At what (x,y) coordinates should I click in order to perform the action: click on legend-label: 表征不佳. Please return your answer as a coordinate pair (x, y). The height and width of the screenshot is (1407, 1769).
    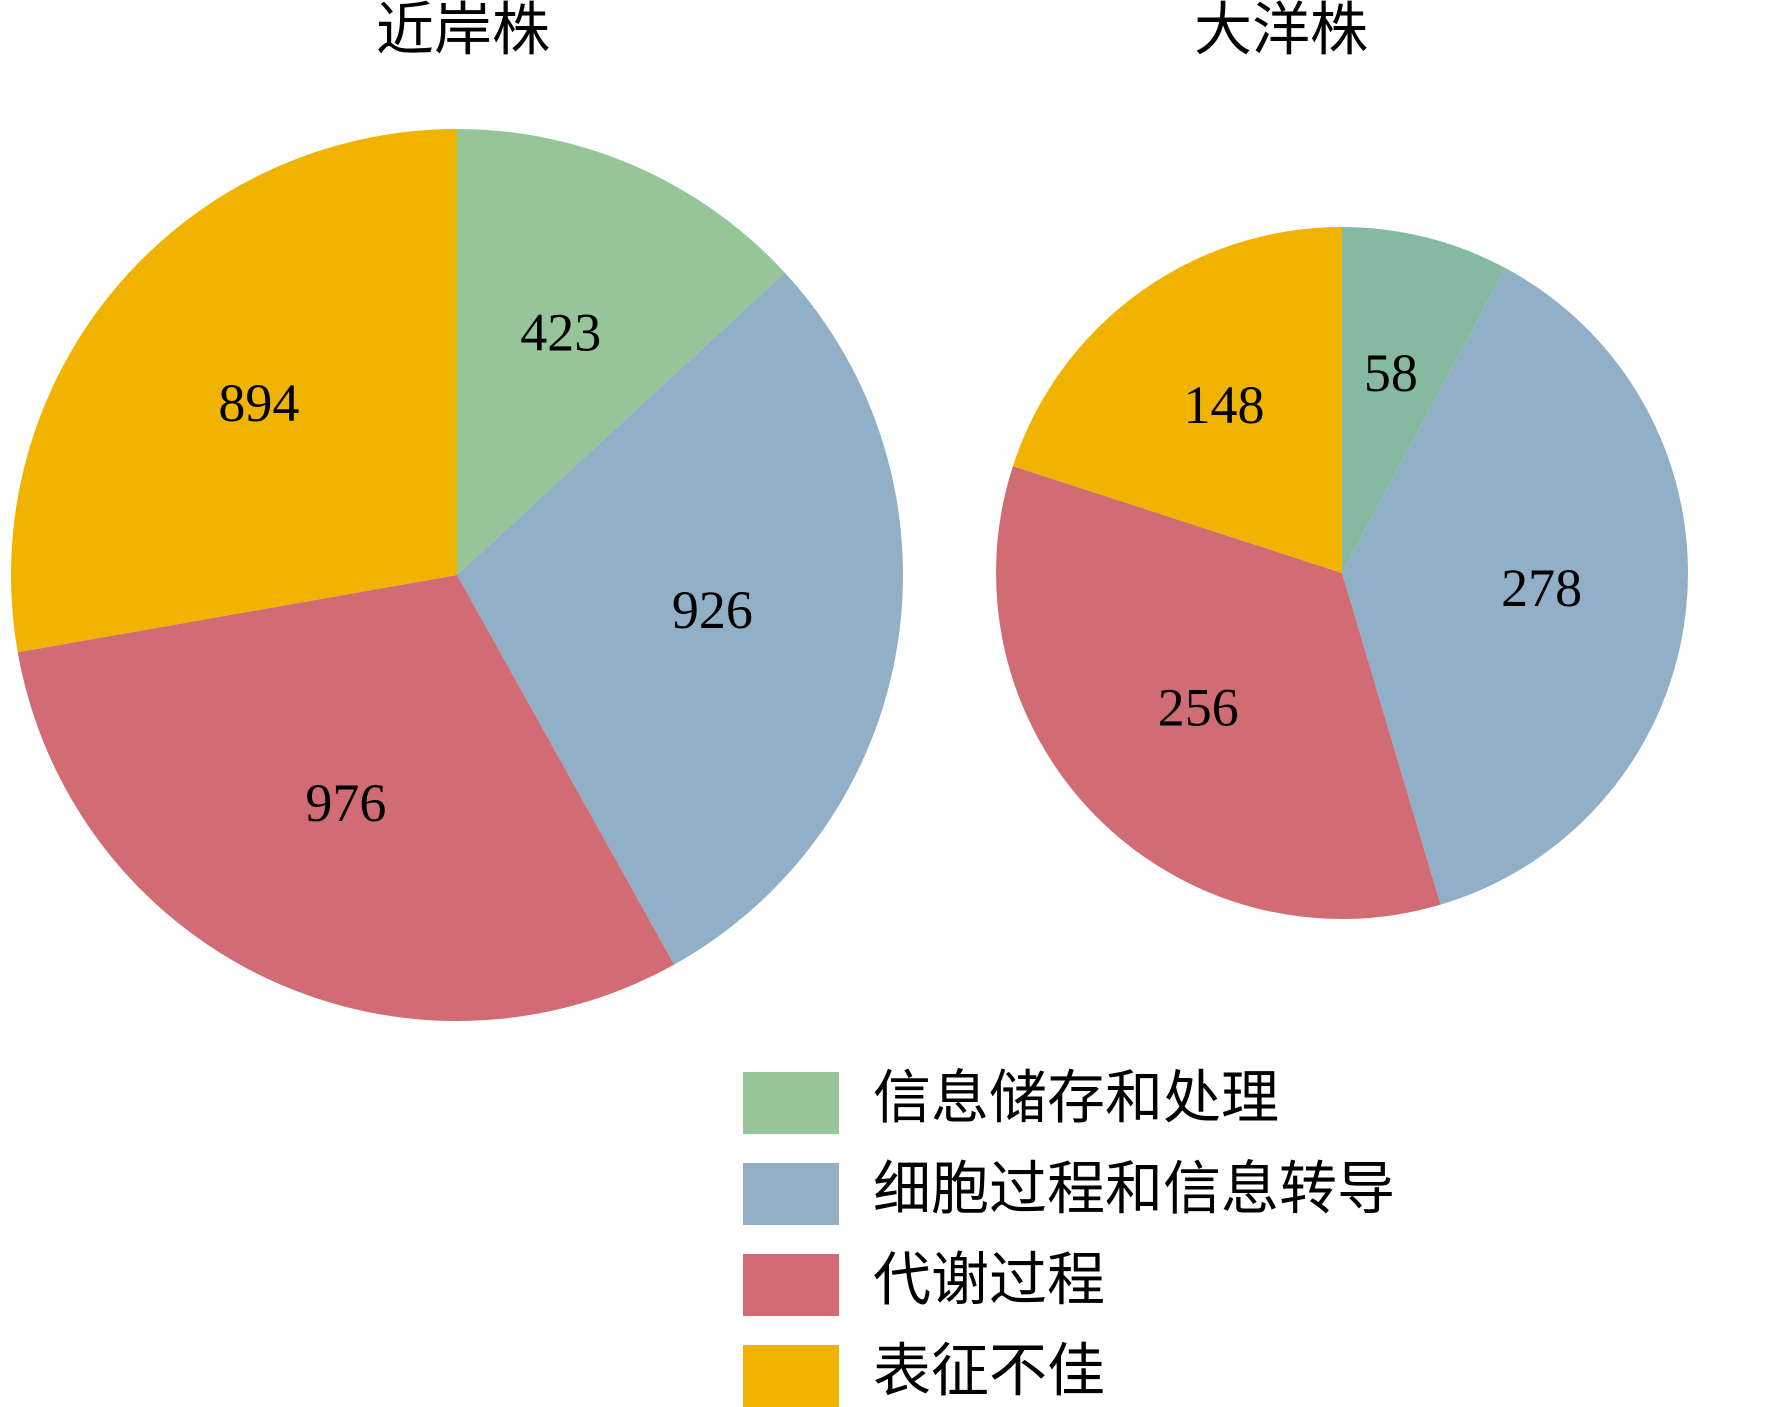
    Looking at the image, I should click on (989, 1370).